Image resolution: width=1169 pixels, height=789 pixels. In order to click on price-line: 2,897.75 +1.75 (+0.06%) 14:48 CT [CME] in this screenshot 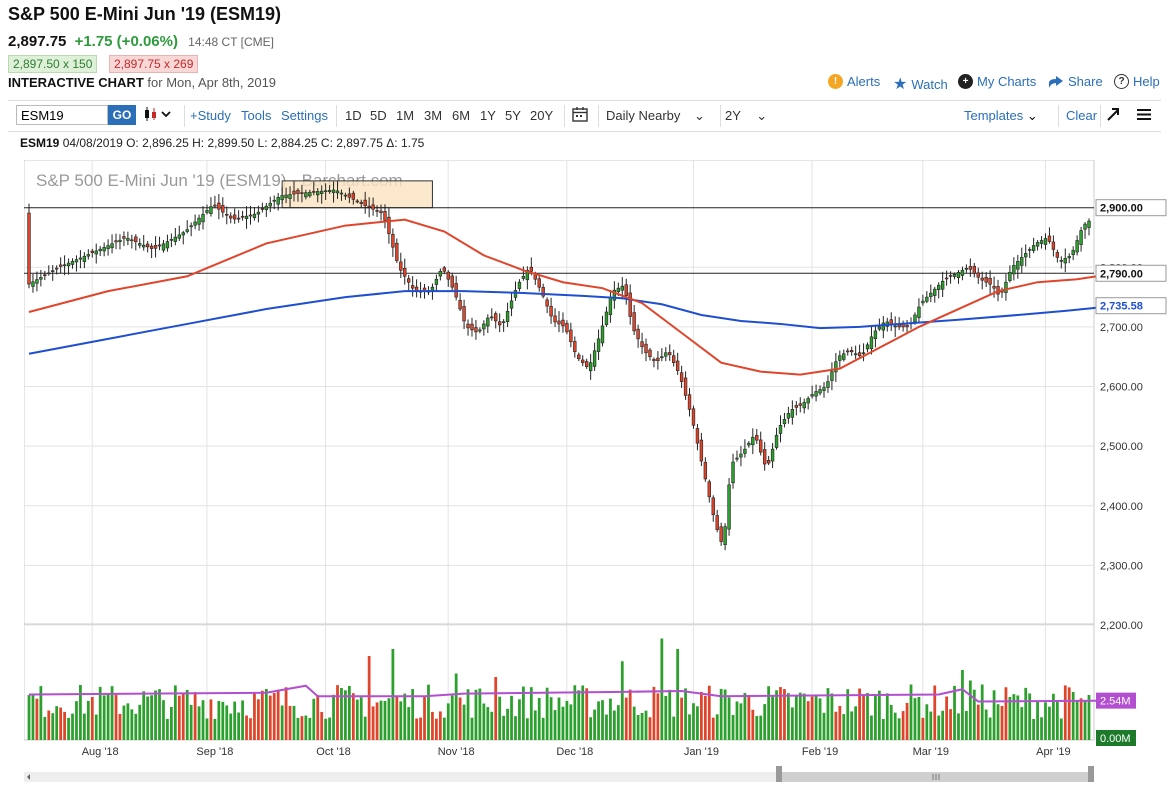, I will do `click(141, 41)`.